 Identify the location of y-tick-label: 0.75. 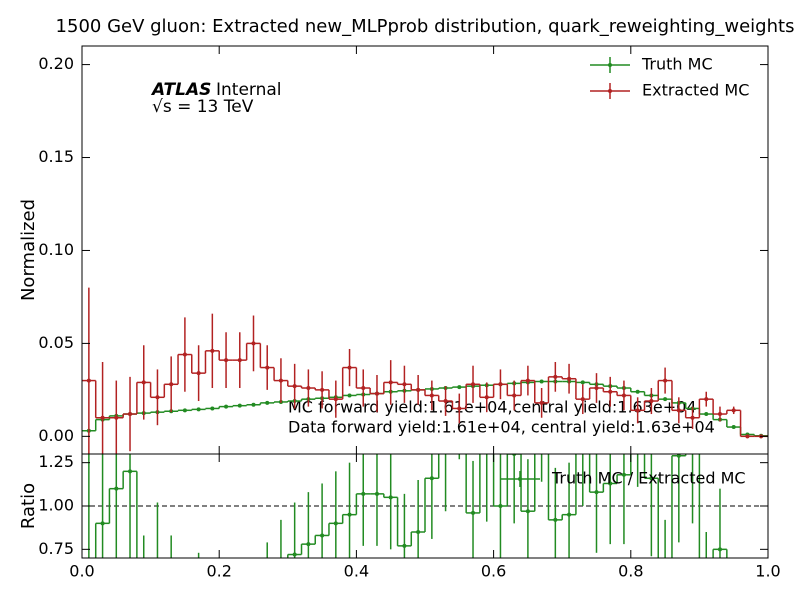
(56, 548).